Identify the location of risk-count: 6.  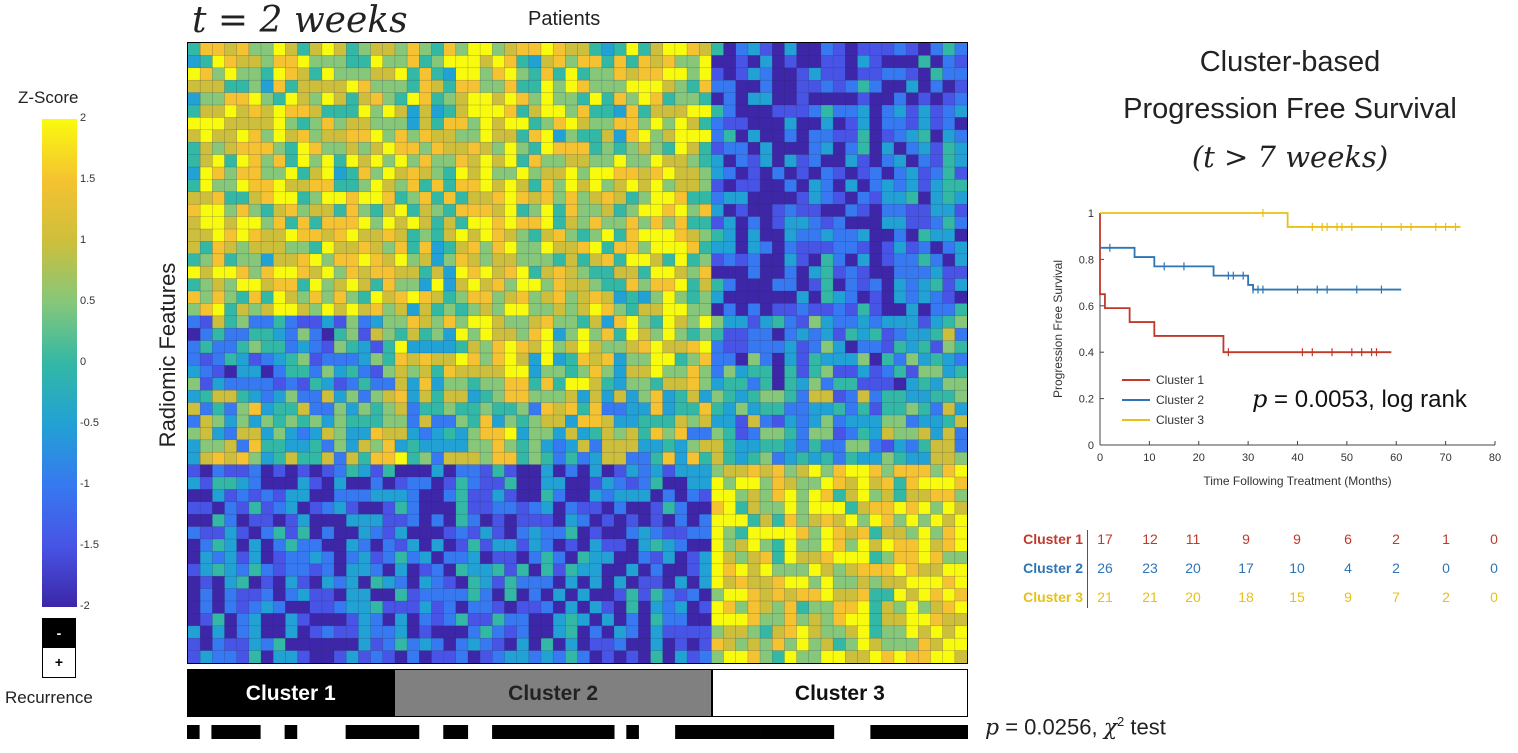
(1348, 539).